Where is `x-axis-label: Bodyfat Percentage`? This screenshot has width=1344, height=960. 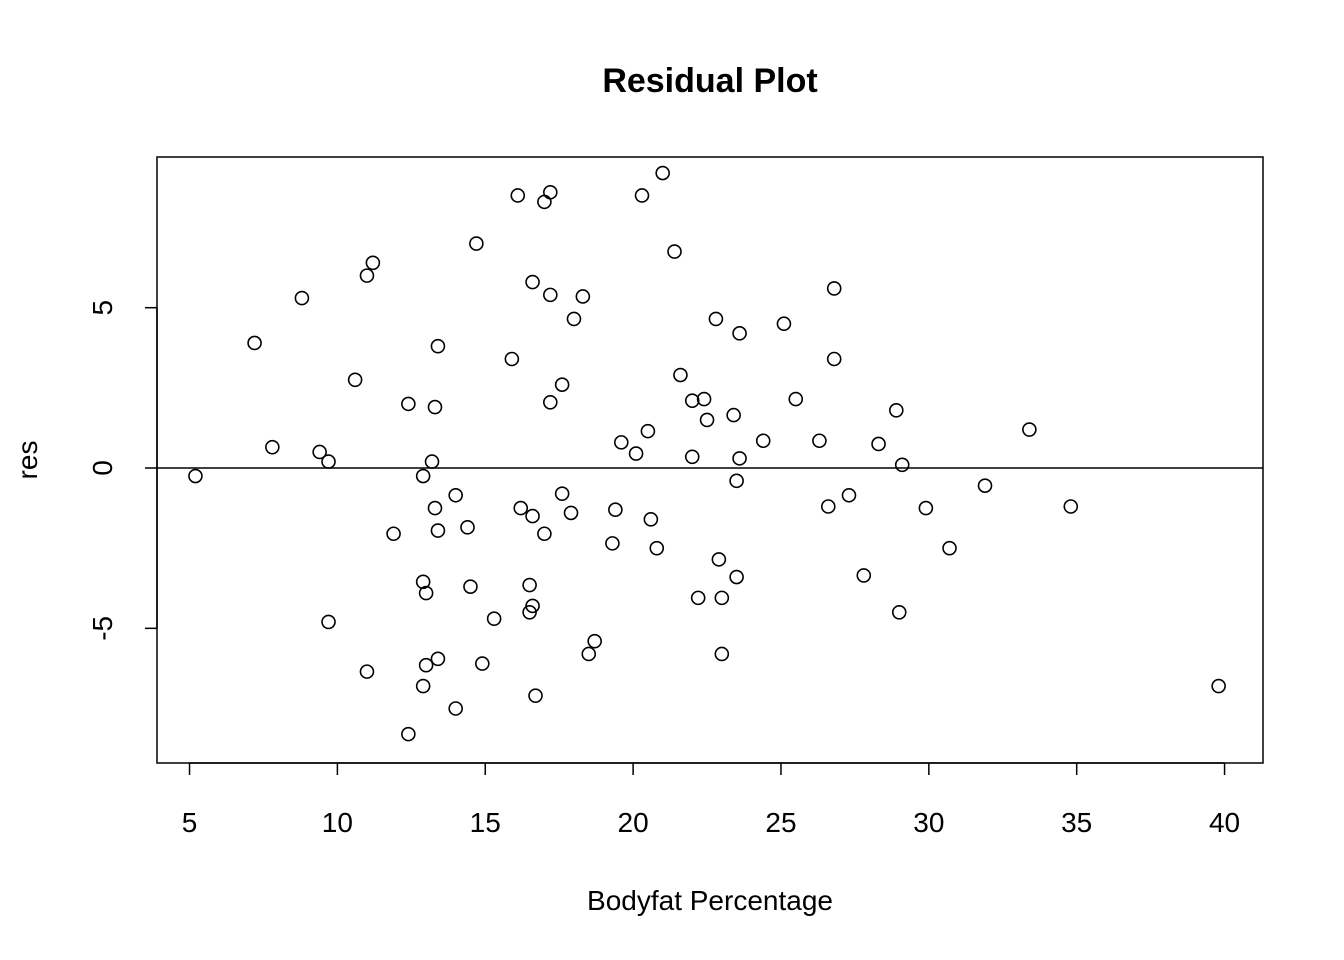 x-axis-label: Bodyfat Percentage is located at coordinates (710, 900).